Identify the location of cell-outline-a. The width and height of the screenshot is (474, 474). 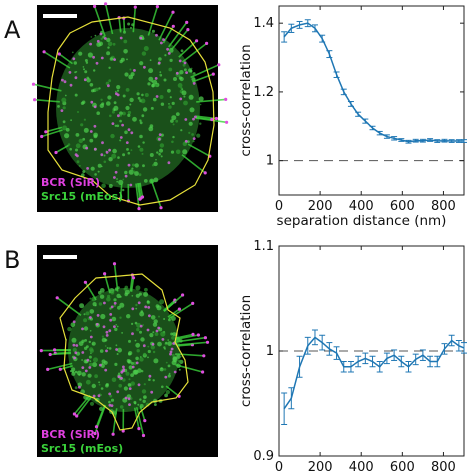
(131, 111).